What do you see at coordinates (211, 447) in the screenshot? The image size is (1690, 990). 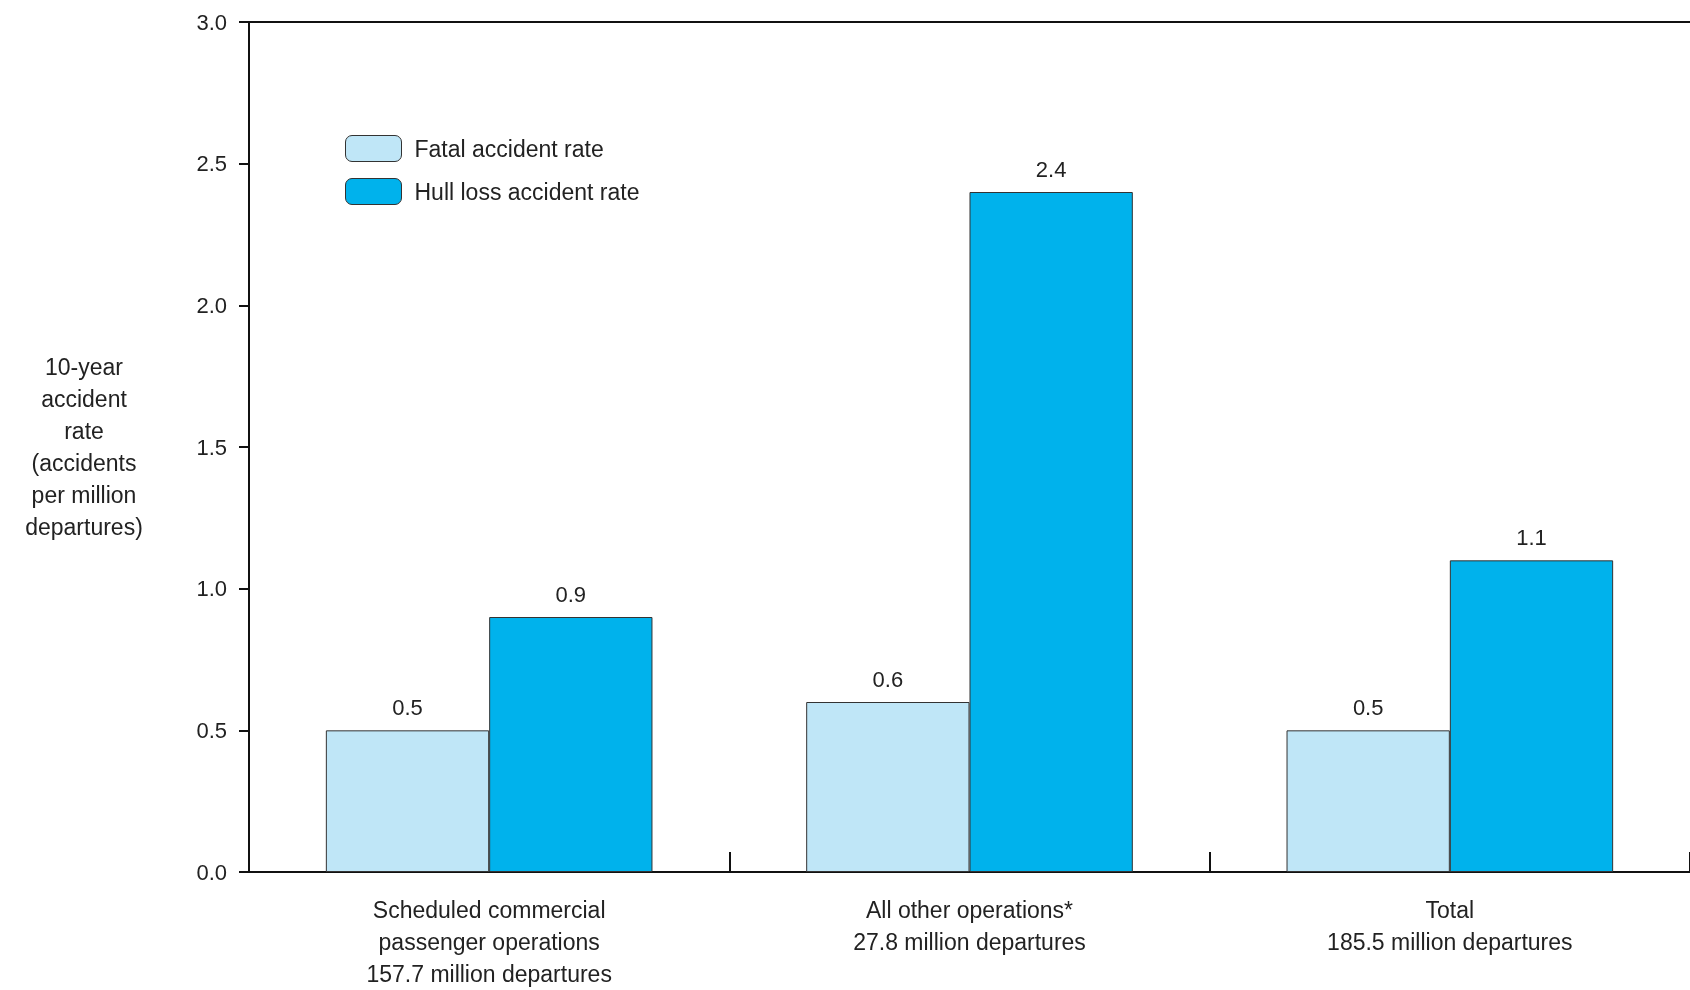 I see `y-tick-label: 1.5` at bounding box center [211, 447].